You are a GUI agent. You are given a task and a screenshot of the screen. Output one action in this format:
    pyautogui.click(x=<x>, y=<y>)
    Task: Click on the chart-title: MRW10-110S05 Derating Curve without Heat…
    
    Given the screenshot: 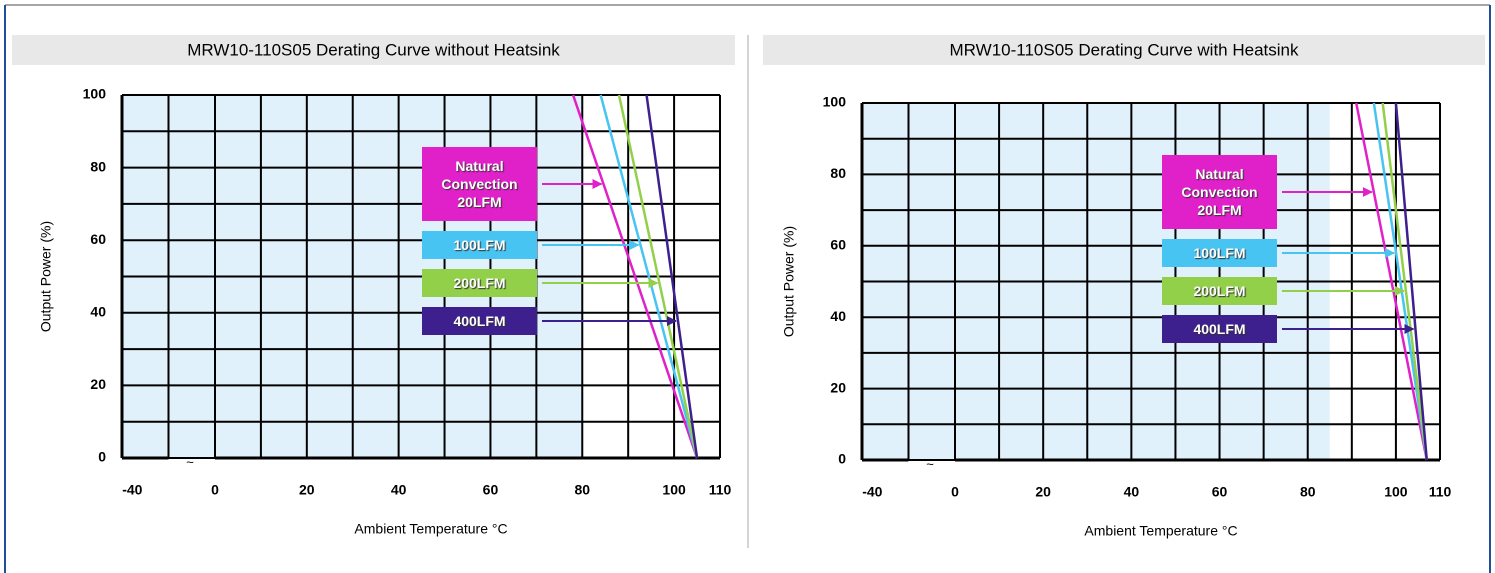 What is the action you would take?
    pyautogui.click(x=373, y=49)
    